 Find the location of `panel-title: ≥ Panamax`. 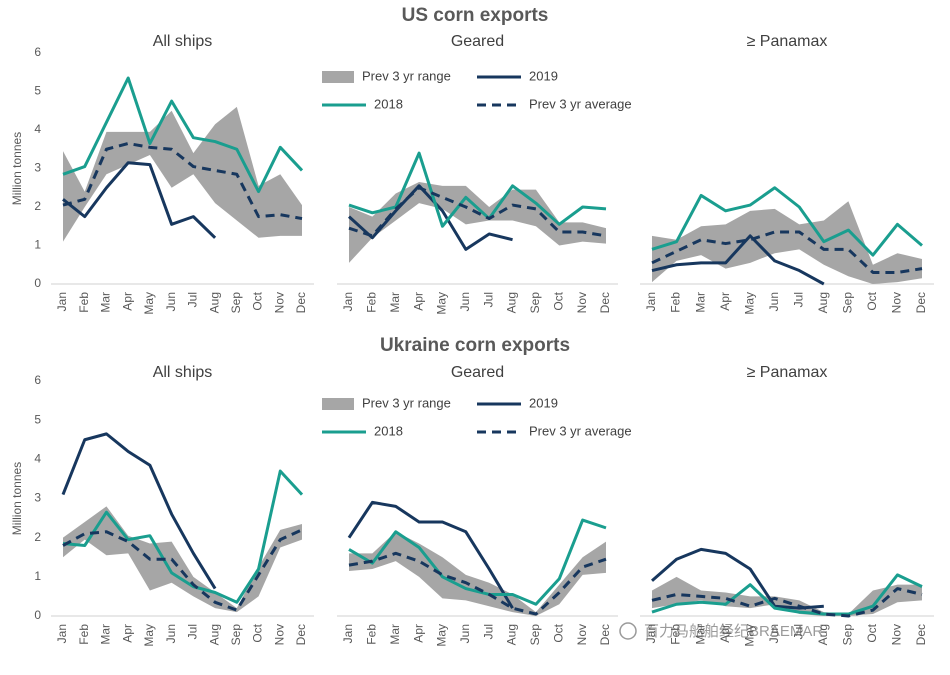

panel-title: ≥ Panamax is located at coordinates (787, 372).